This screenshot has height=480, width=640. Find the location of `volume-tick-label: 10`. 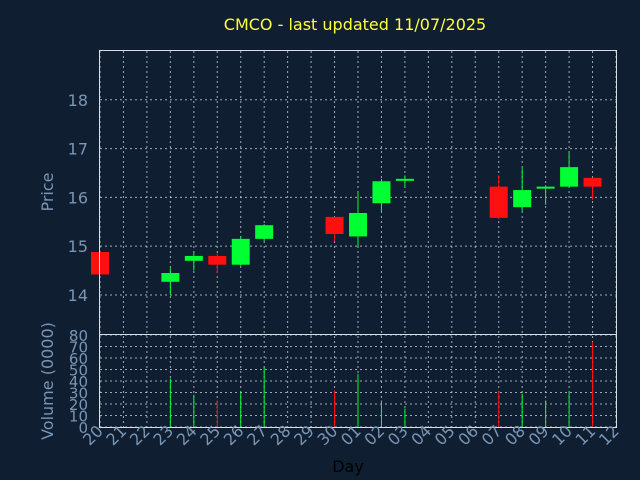

volume-tick-label: 10 is located at coordinates (78, 417).